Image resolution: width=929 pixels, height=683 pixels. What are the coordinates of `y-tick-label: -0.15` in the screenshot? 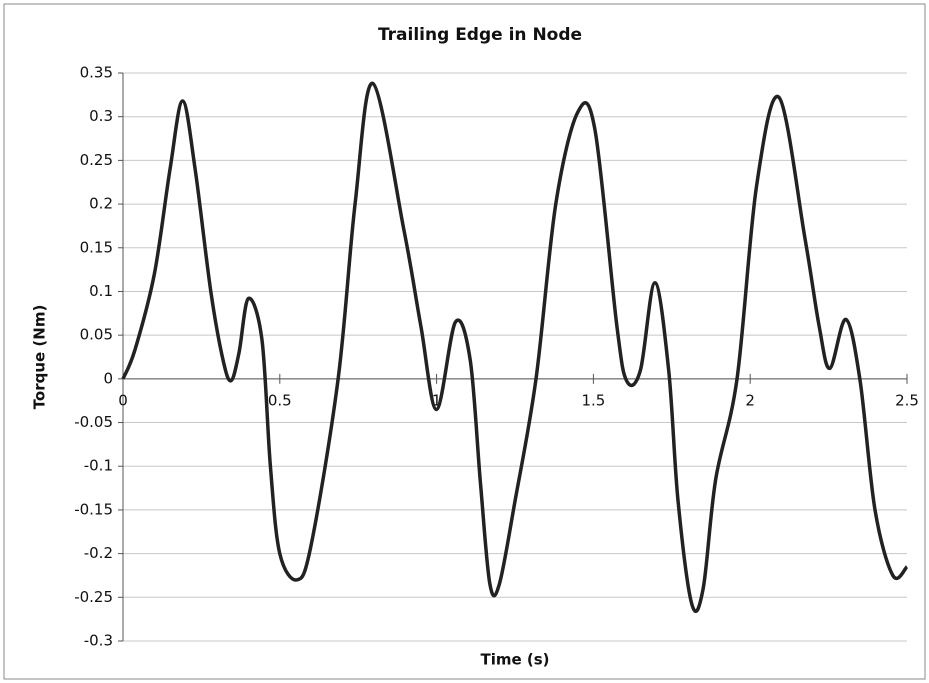 It's located at (93, 509).